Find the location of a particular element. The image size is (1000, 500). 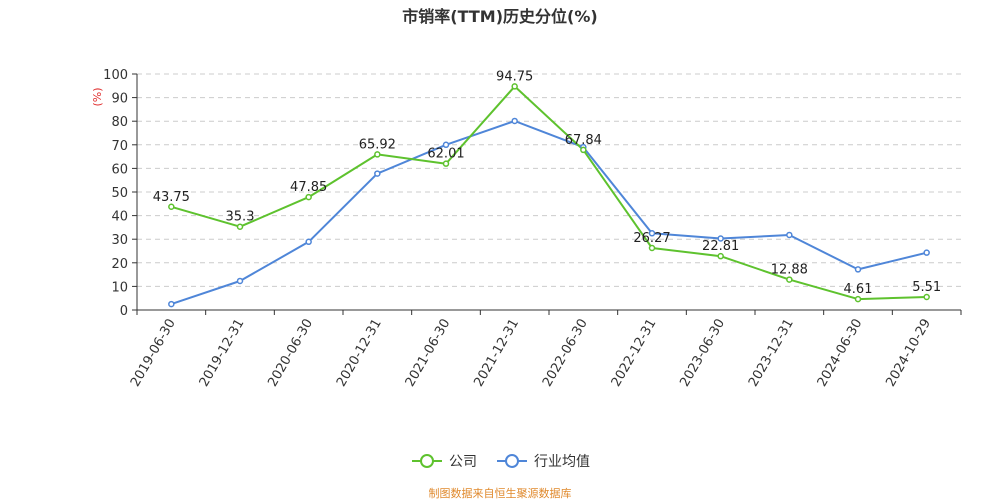

company-data-label: 62.01 is located at coordinates (445, 154).